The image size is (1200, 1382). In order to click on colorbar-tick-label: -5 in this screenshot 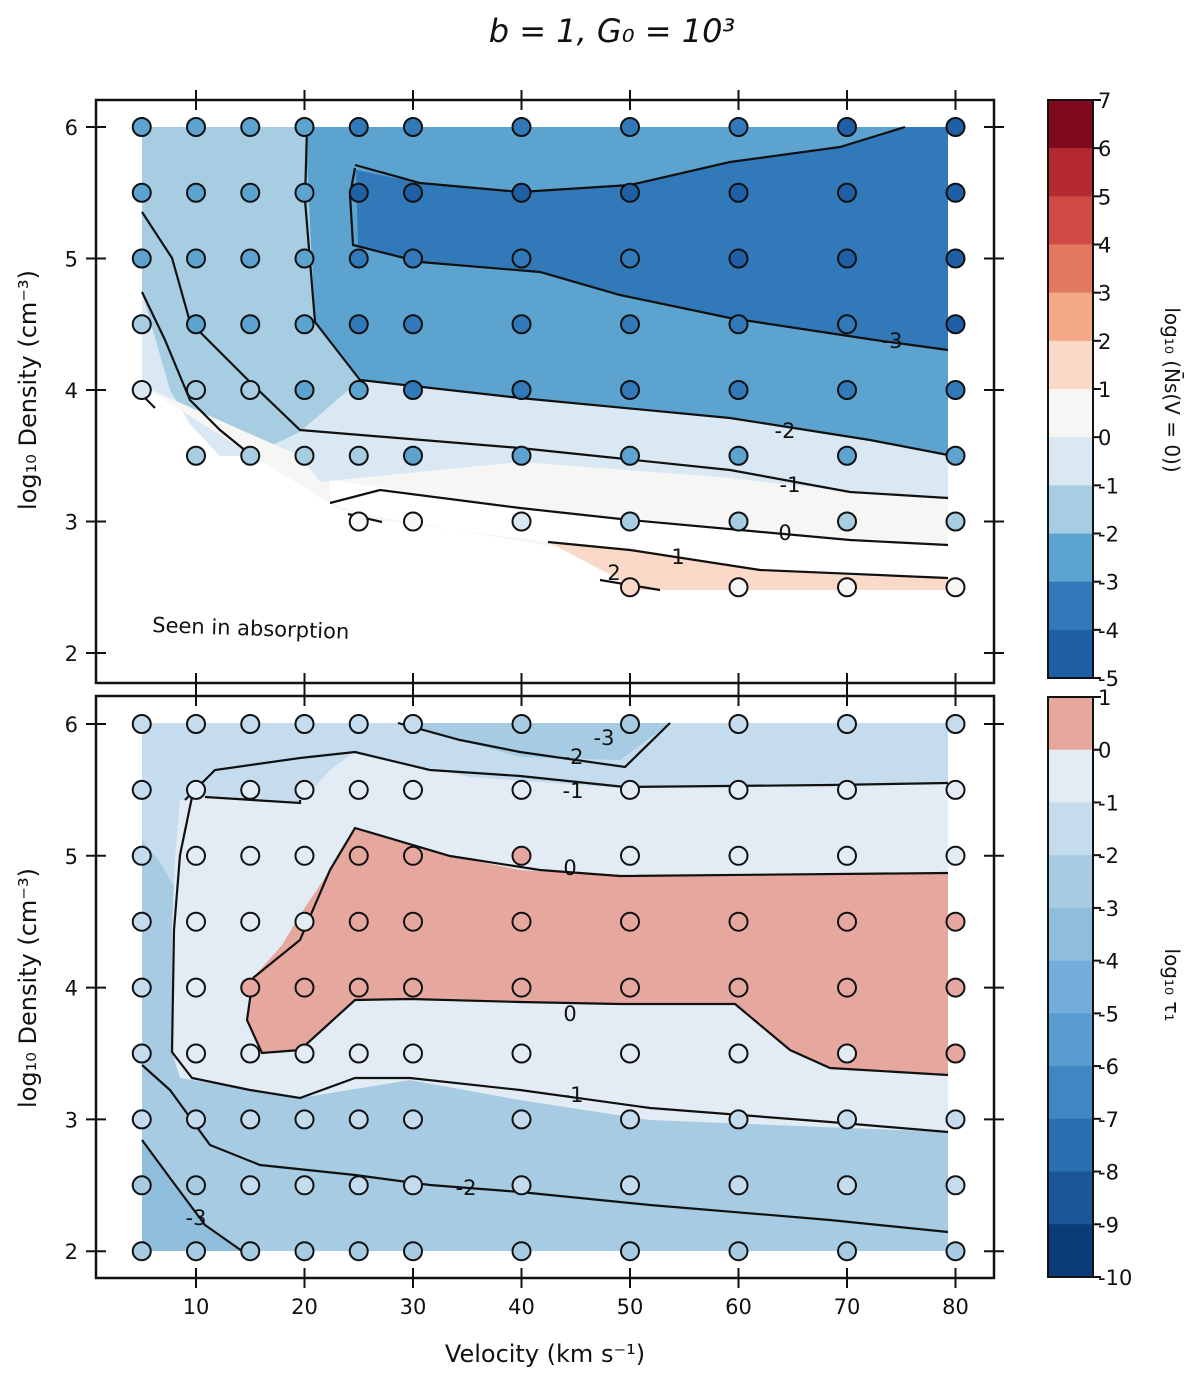, I will do `click(1108, 1014)`.